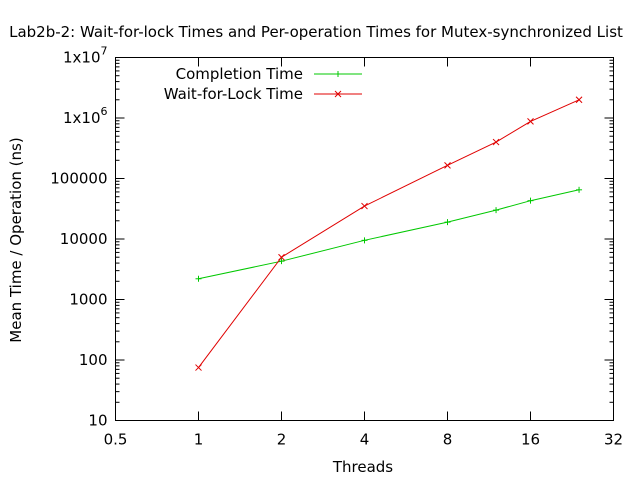 Image resolution: width=640 pixels, height=480 pixels. What do you see at coordinates (116, 440) in the screenshot?
I see `x-tick-label: 0.5` at bounding box center [116, 440].